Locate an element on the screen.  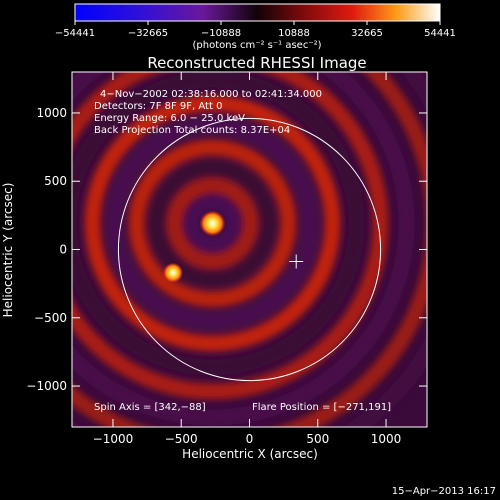
colorbar-tick-label: 32665 is located at coordinates (367, 33).